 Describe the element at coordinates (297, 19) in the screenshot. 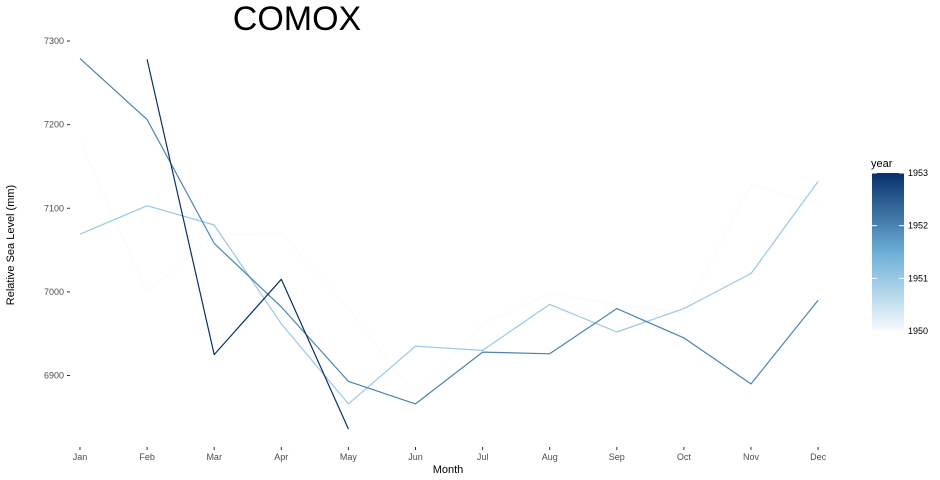

I see `chart-title: COMOX` at that location.